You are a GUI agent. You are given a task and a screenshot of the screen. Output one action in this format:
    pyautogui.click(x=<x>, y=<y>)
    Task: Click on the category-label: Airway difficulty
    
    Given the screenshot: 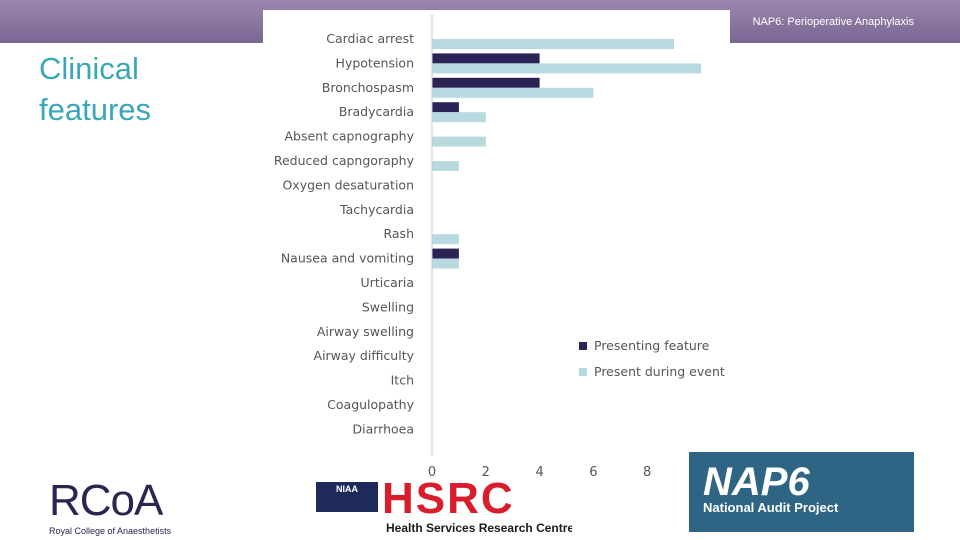 What is the action you would take?
    pyautogui.click(x=364, y=355)
    